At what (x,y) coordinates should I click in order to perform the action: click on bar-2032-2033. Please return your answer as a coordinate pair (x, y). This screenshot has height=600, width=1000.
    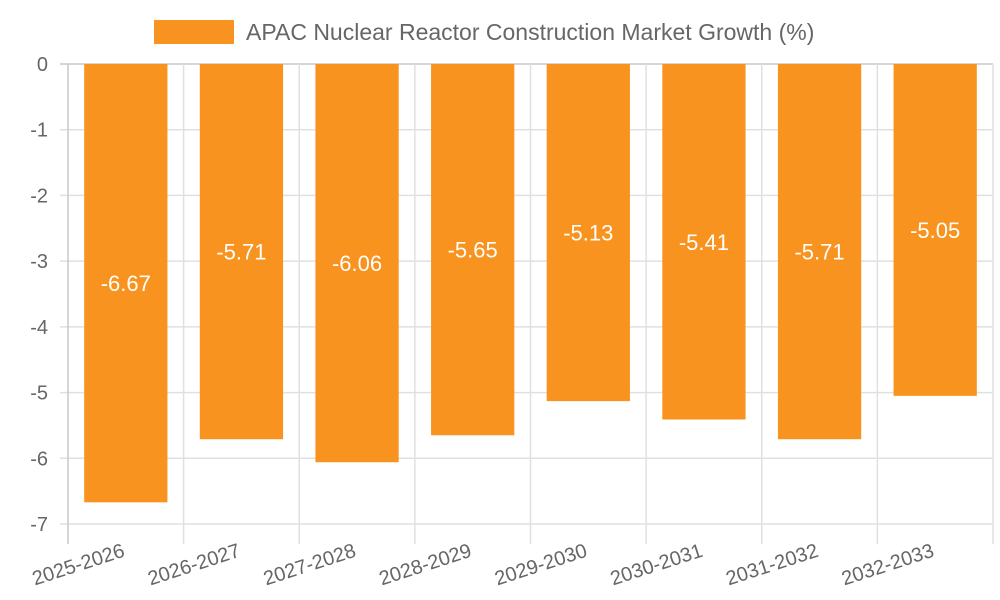
    Looking at the image, I should click on (935, 230).